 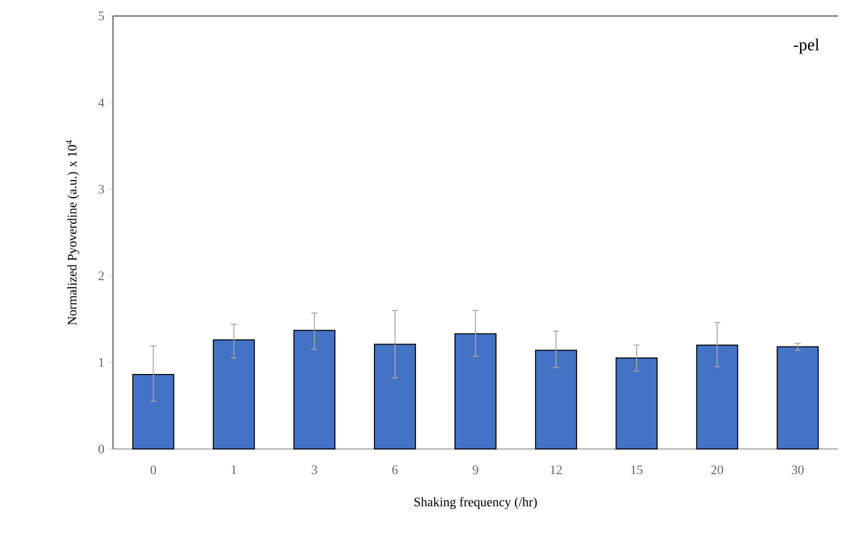 What do you see at coordinates (73, 233) in the screenshot?
I see `y-axis-title: Normalized Pyoverdine (a.u.) x 10$^{4}$` at bounding box center [73, 233].